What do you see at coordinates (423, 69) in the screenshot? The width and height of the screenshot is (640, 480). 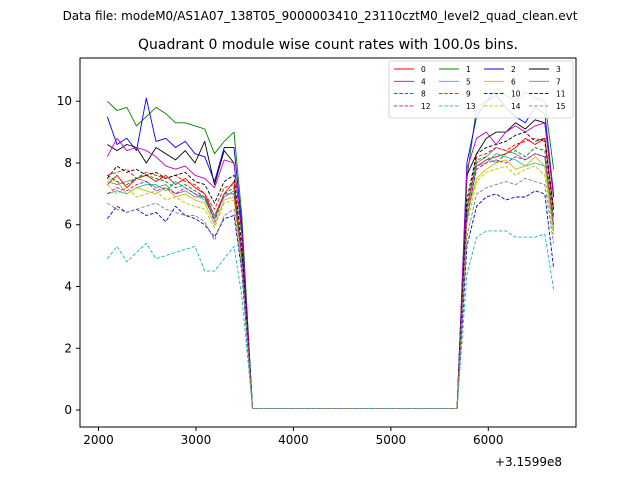 I see `legend-label-0: 0` at bounding box center [423, 69].